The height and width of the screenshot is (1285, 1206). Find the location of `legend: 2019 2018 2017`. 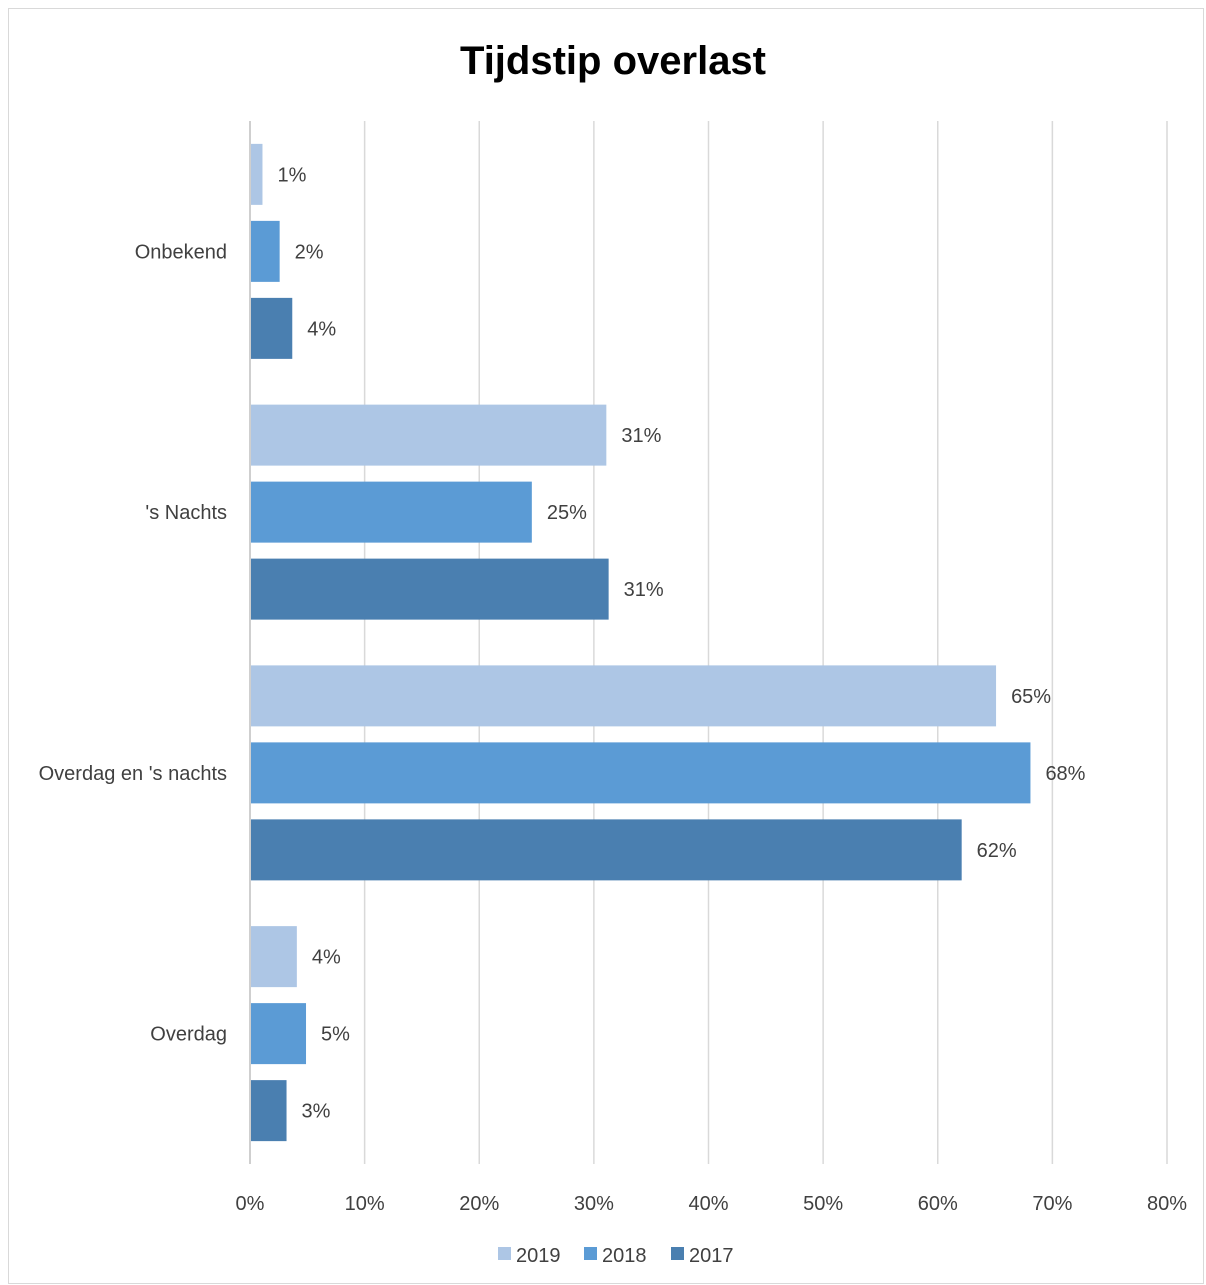

legend: 2019 2018 2017 is located at coordinates (616, 1256).